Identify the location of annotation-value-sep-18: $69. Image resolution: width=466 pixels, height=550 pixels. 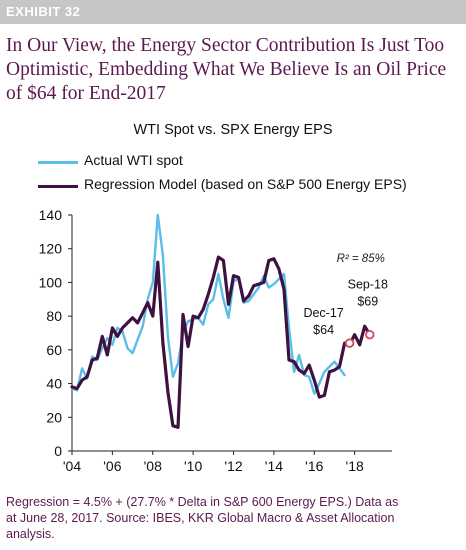
(367, 302).